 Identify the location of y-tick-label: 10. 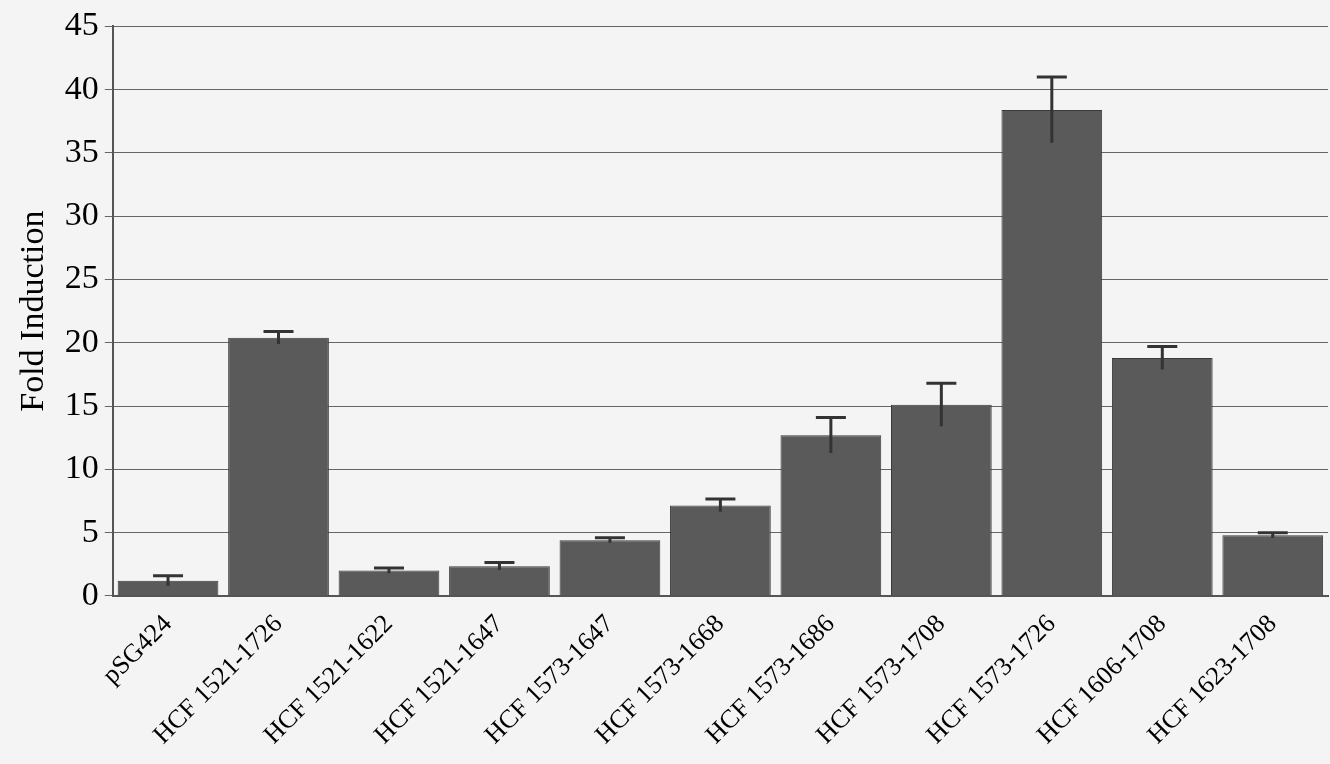
(81, 467).